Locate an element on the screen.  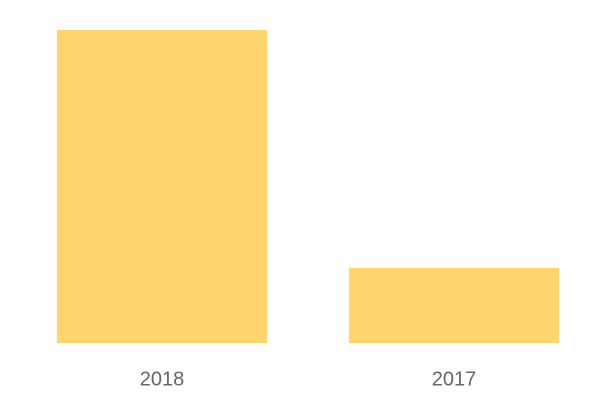
x-tick-label: 2018 is located at coordinates (162, 379).